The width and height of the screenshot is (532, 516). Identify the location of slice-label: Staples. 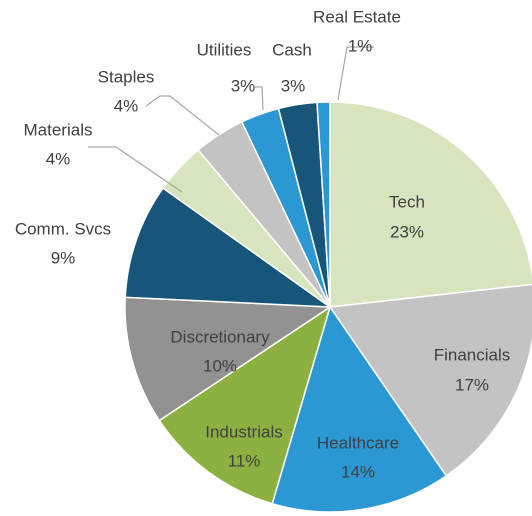
(126, 76).